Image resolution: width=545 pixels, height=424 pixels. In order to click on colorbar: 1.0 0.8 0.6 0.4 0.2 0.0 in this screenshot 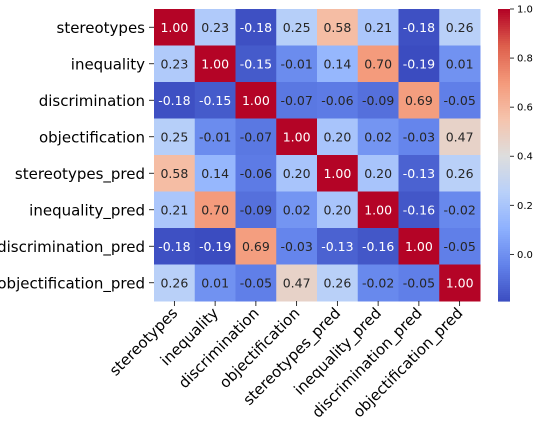, I will do `click(515, 153)`.